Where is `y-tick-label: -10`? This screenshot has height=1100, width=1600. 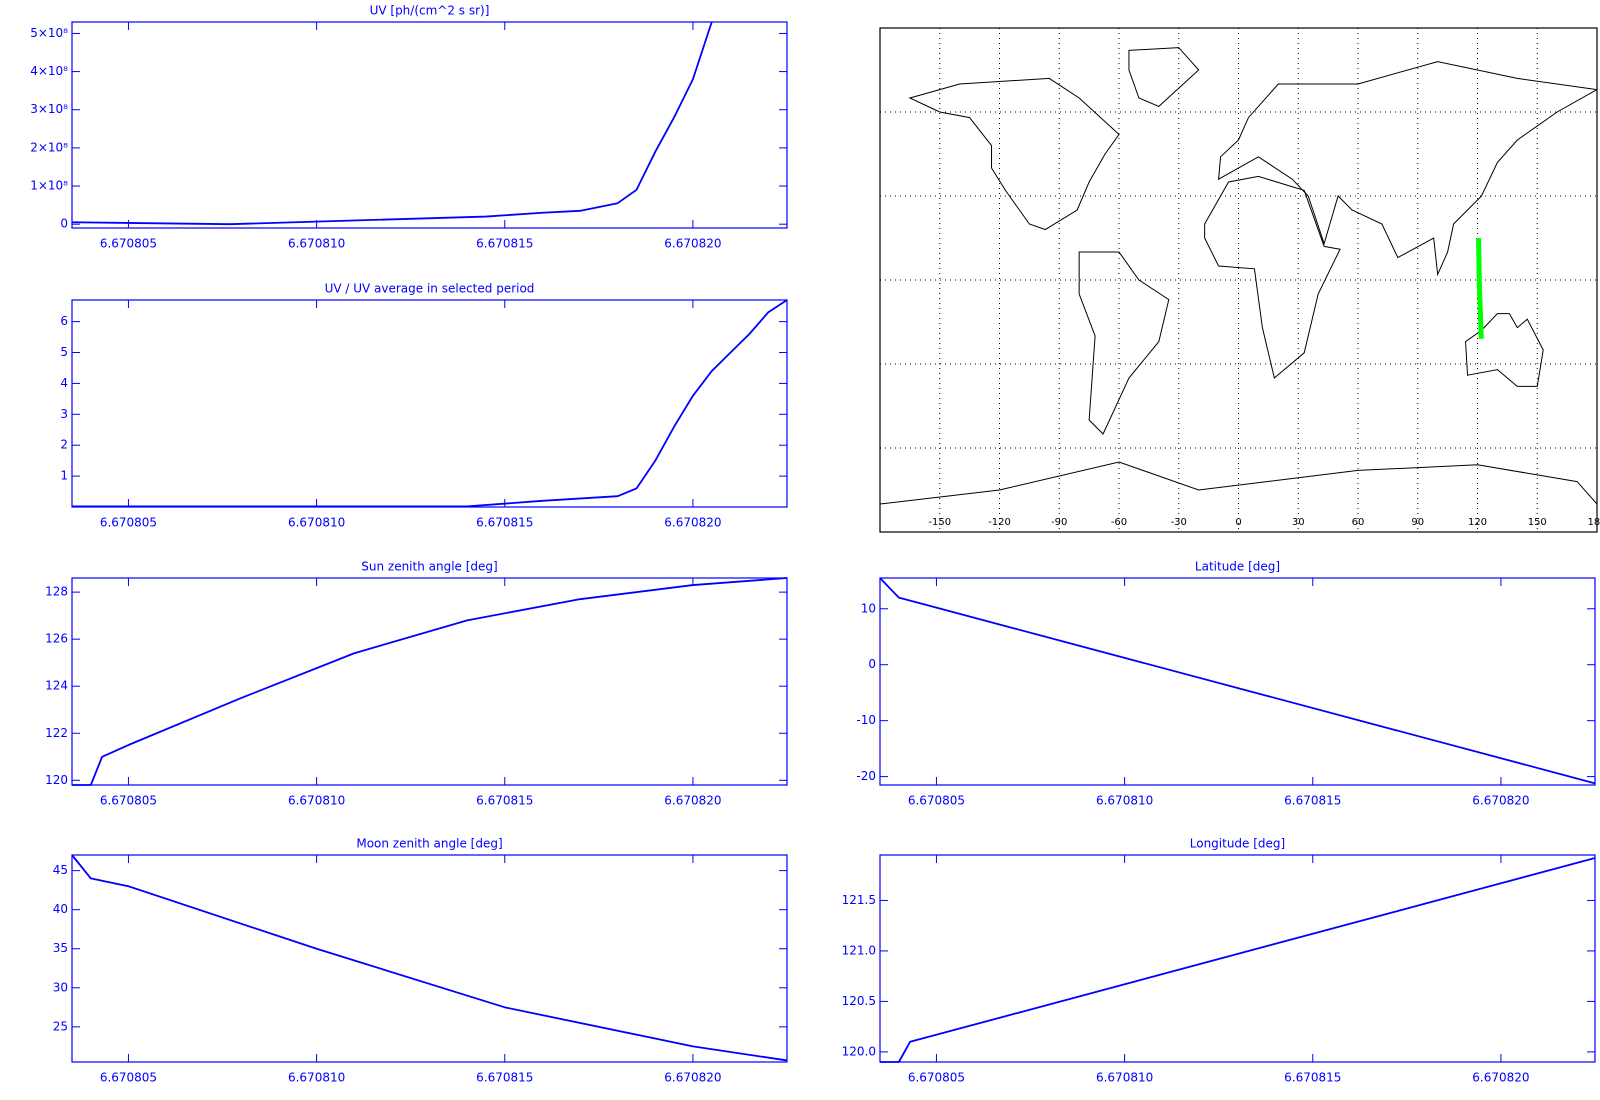 y-tick-label: -10 is located at coordinates (866, 720).